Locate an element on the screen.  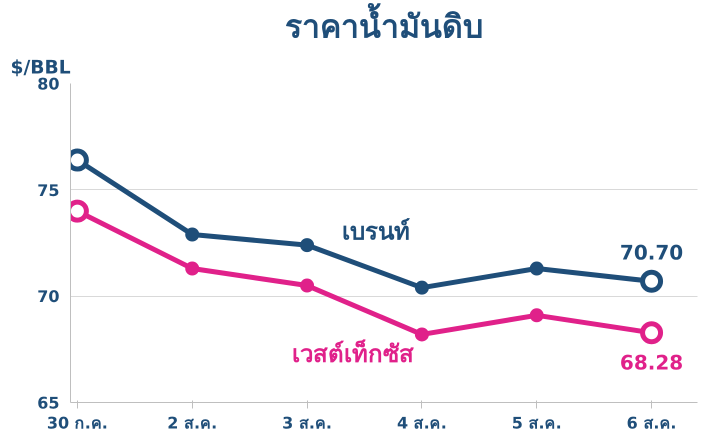
x-tick-label: 4 ส.ค. is located at coordinates (421, 423).